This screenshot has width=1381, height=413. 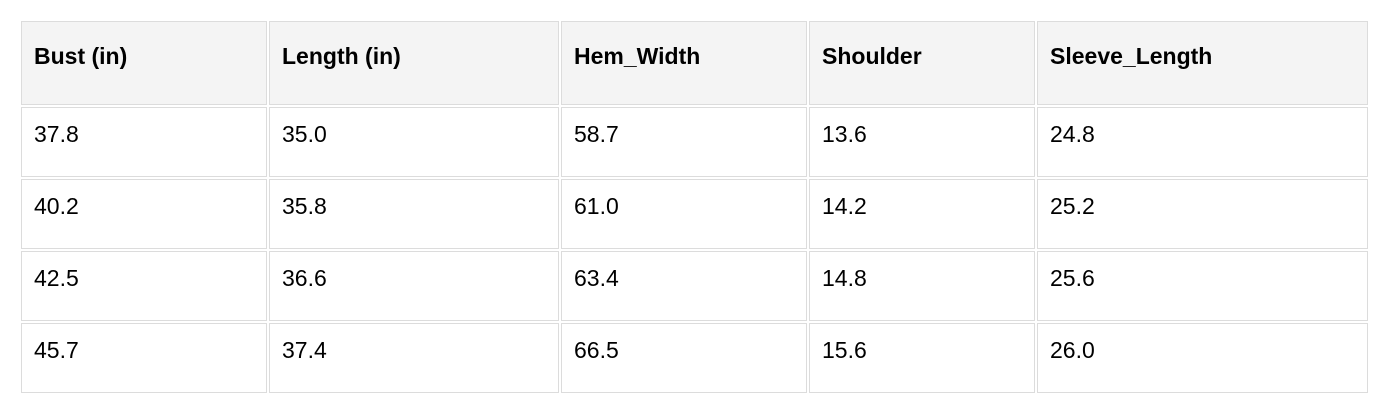 I want to click on cell-hem-width: 61.0, so click(x=684, y=214).